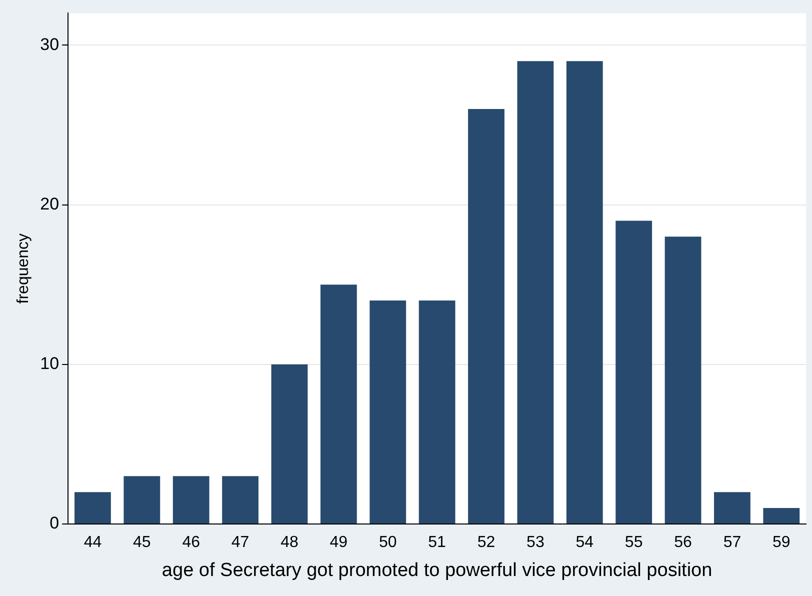 This screenshot has width=812, height=596. I want to click on x-tick-label: 53, so click(535, 543).